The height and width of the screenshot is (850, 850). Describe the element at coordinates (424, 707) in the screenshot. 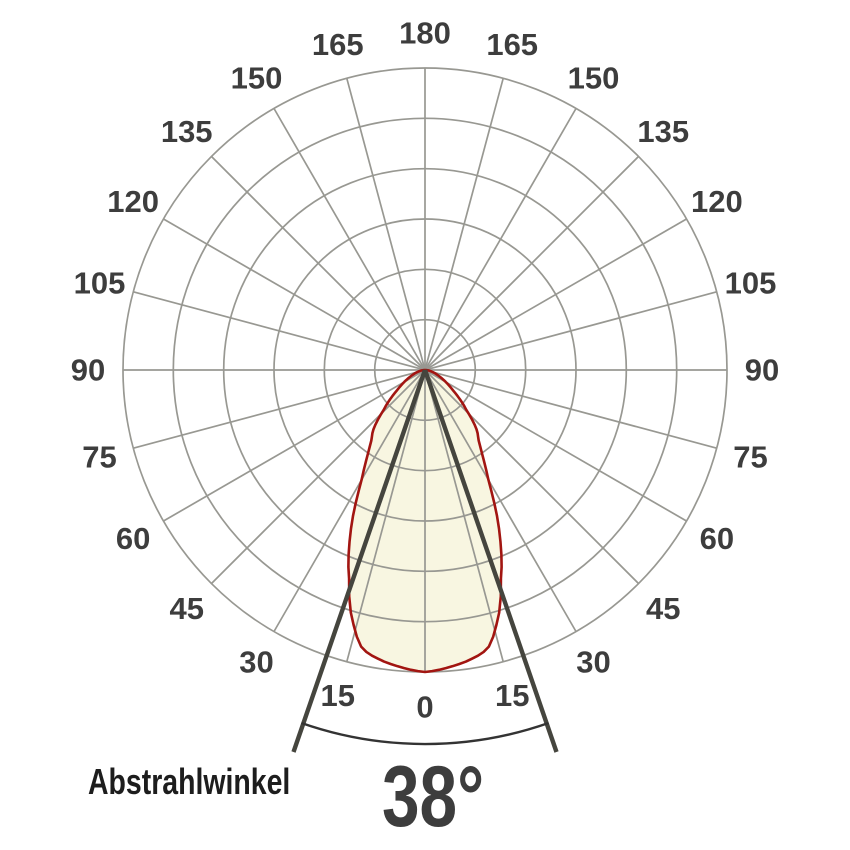

I see `angle-tick-label: 0` at that location.